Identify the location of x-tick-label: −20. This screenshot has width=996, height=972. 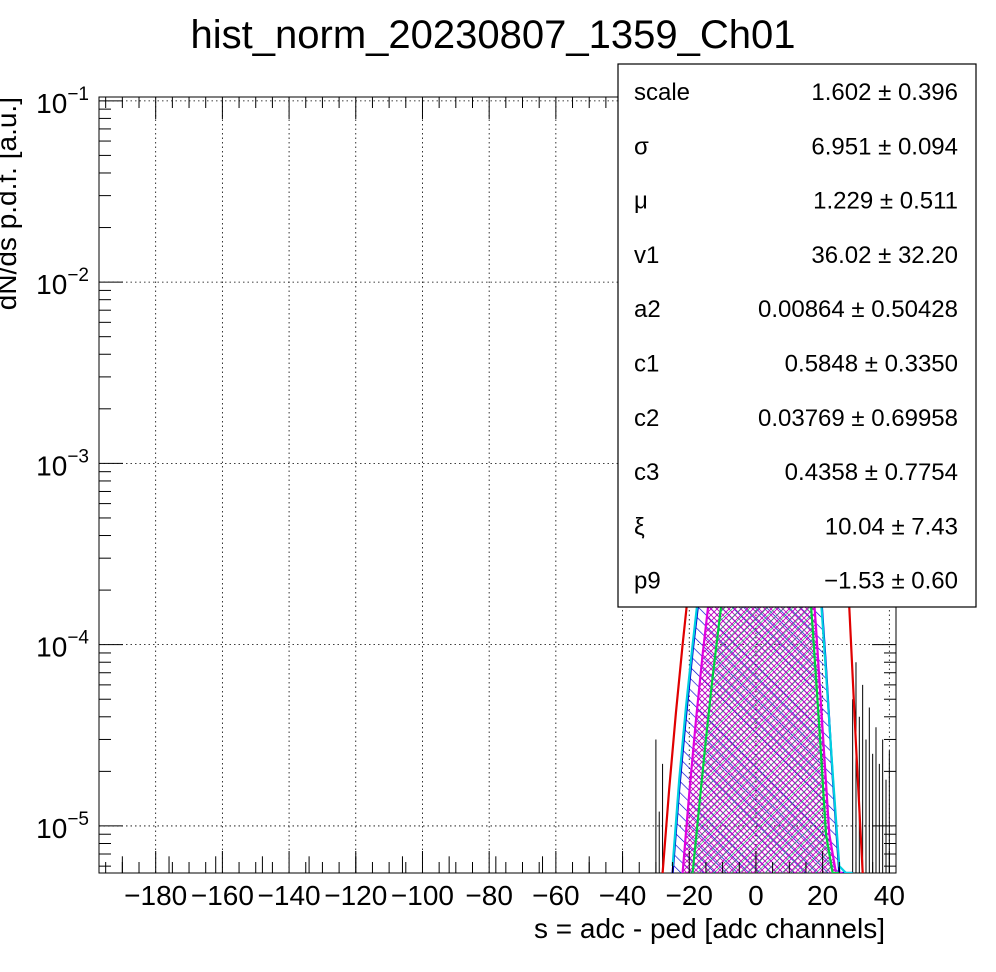
(689, 895).